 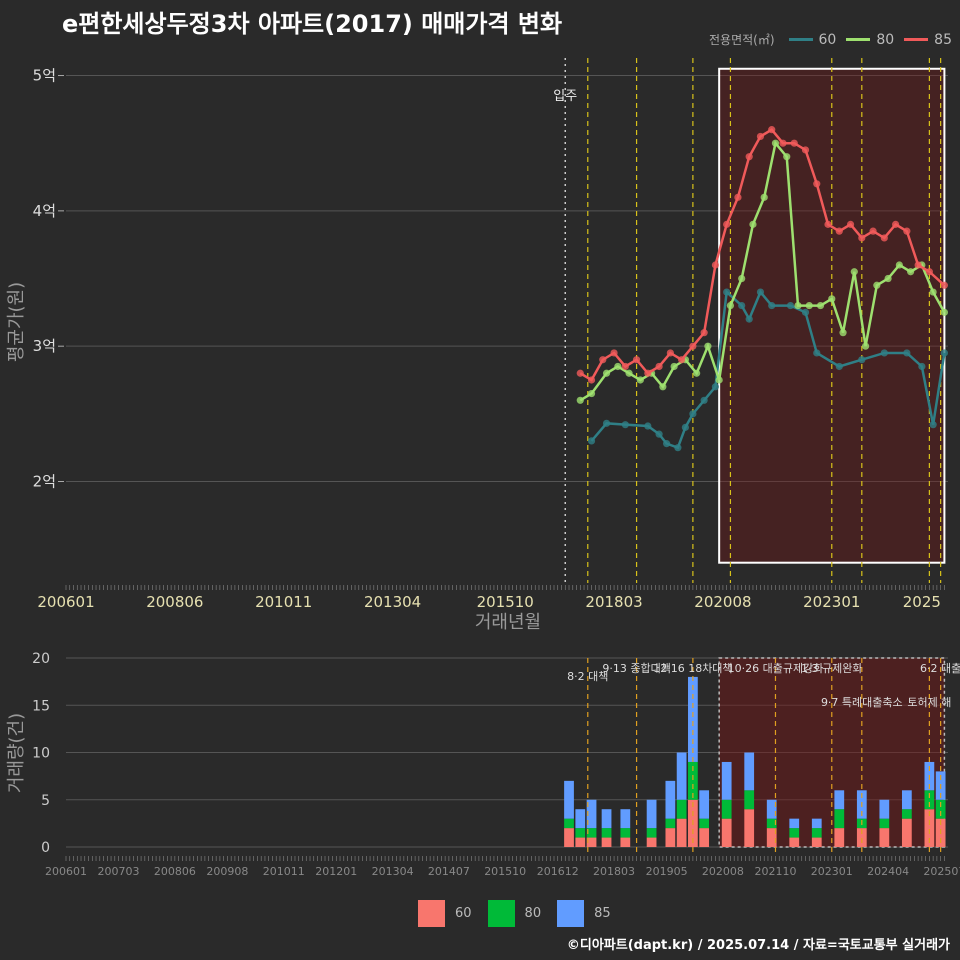 What do you see at coordinates (312, 24) in the screenshot?
I see `chart-title: e편한세상두정3차 아파트(2017) 매매가격 변화` at bounding box center [312, 24].